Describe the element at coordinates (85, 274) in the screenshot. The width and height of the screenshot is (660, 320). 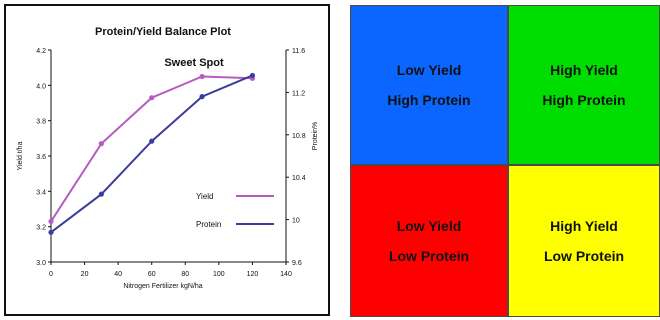
I see `x-tick-label: 20` at that location.